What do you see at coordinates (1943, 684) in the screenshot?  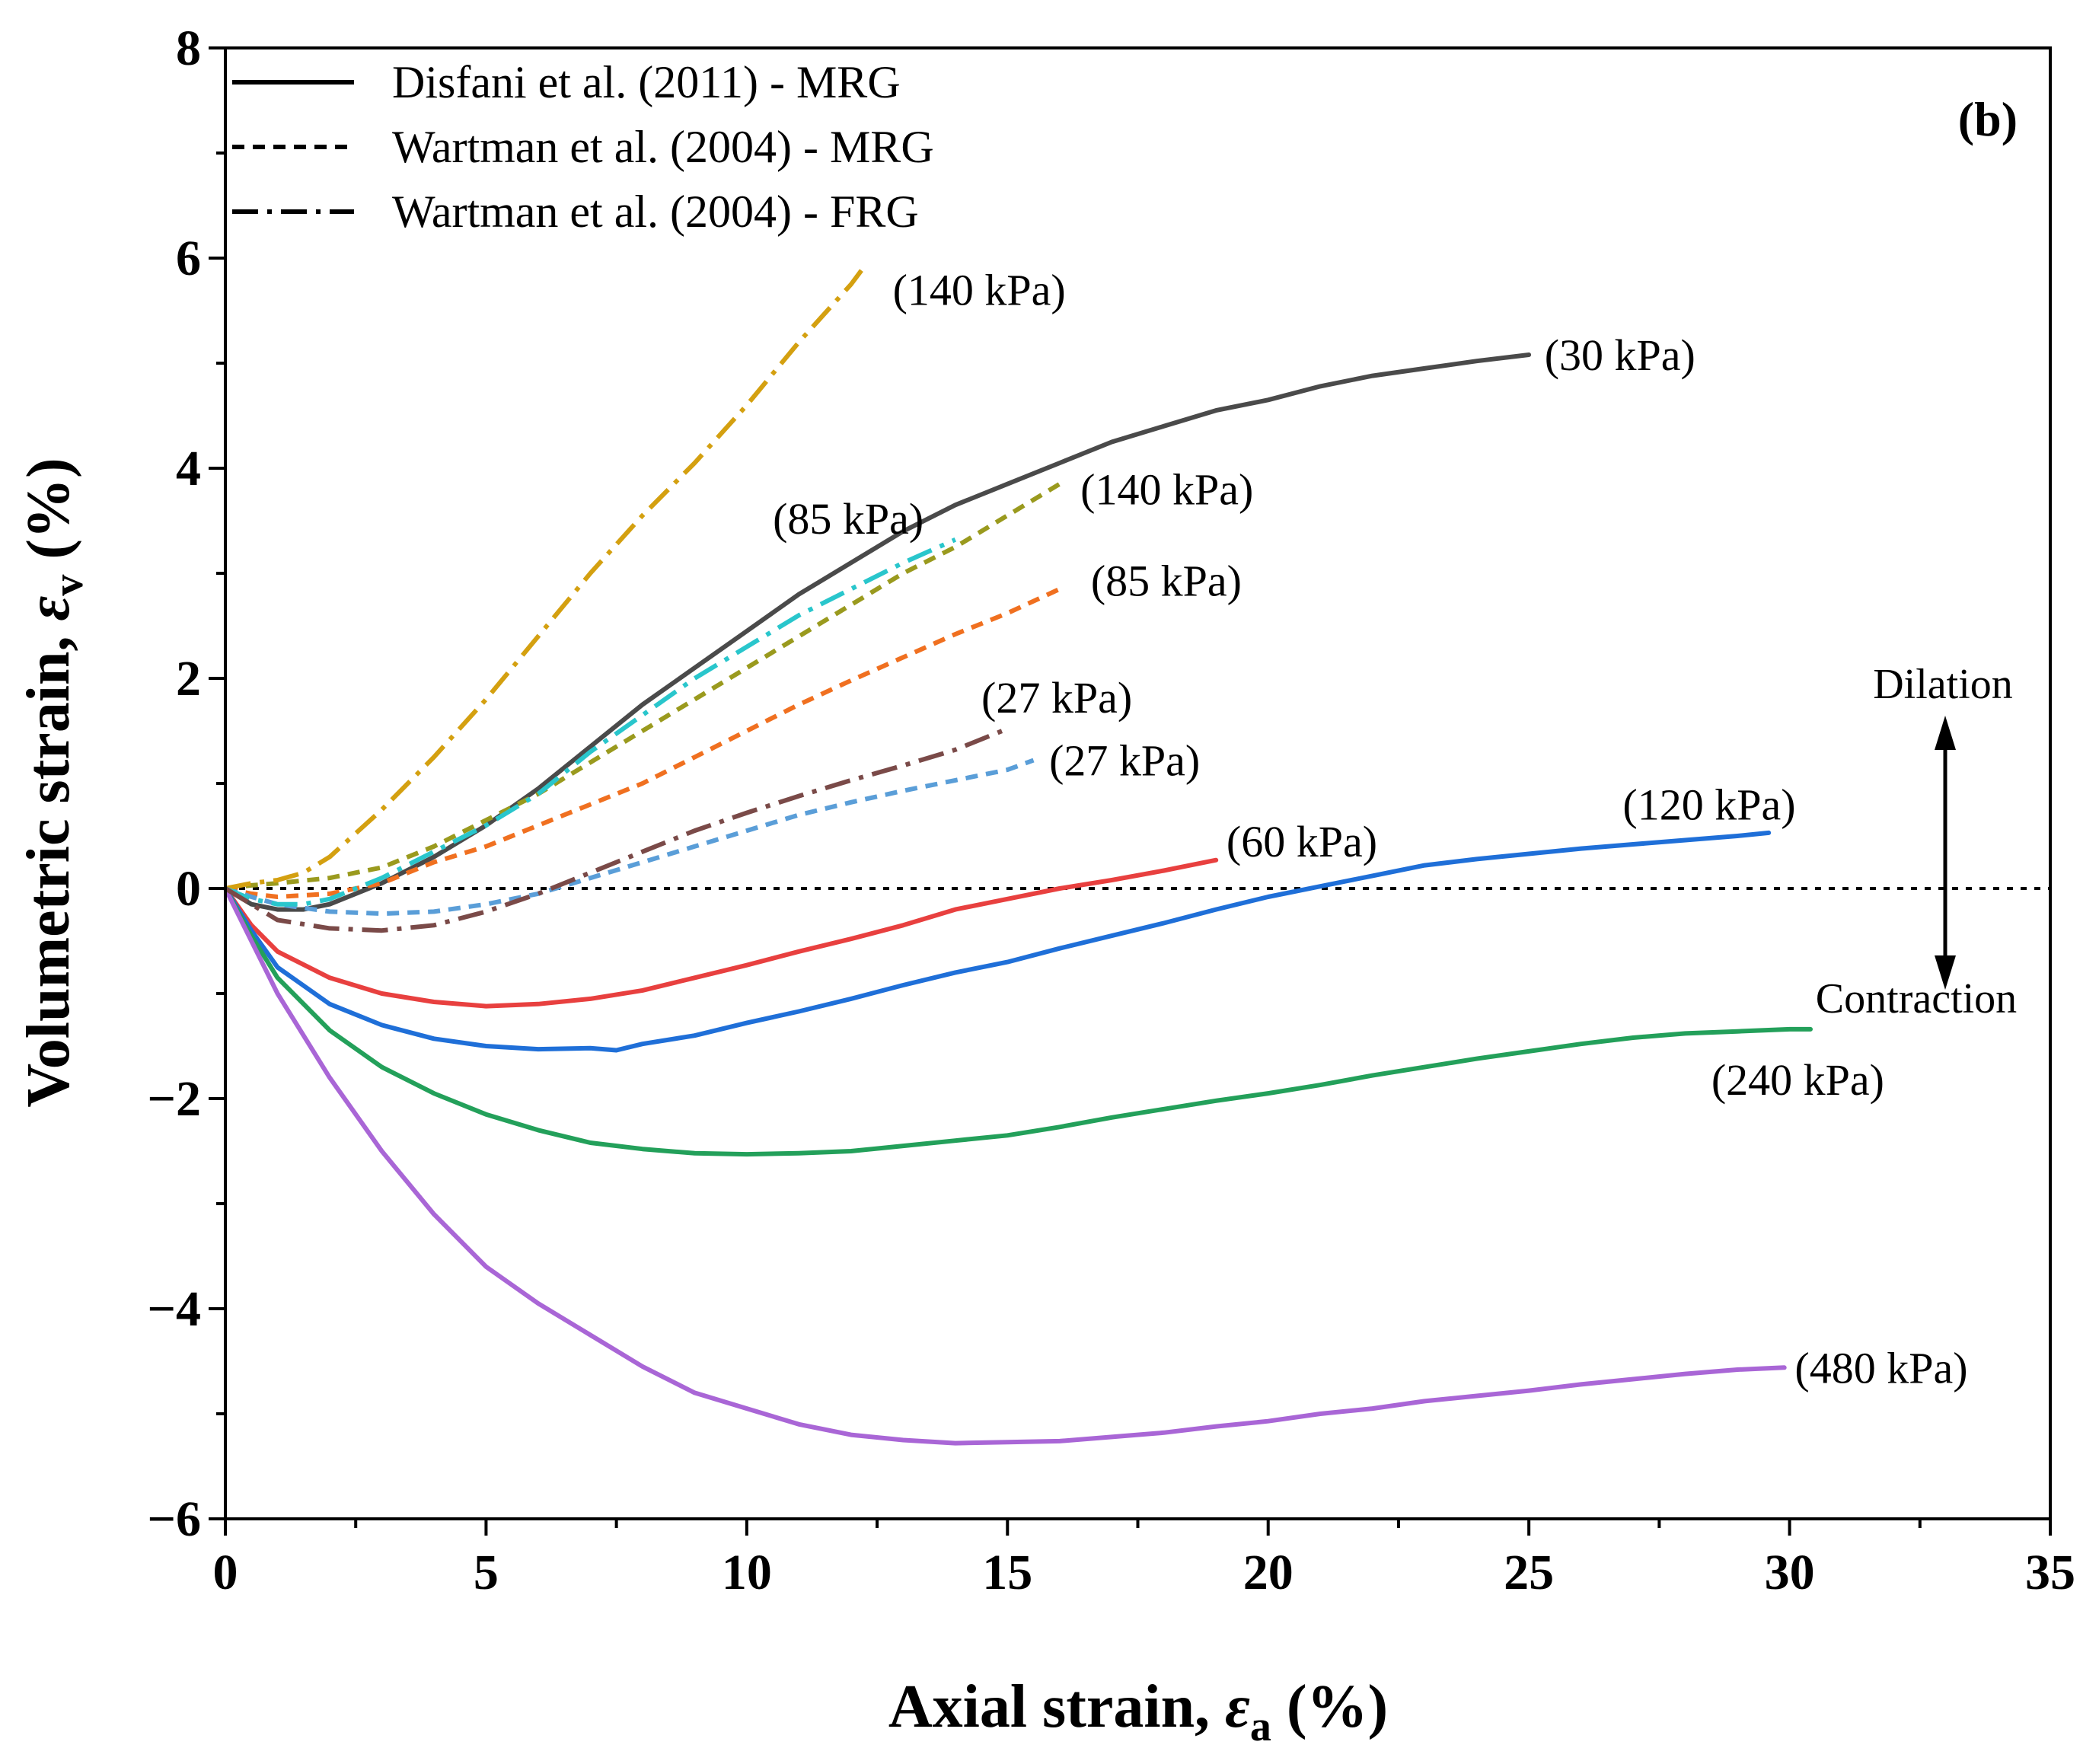 I see `dilation-label: Dilation` at bounding box center [1943, 684].